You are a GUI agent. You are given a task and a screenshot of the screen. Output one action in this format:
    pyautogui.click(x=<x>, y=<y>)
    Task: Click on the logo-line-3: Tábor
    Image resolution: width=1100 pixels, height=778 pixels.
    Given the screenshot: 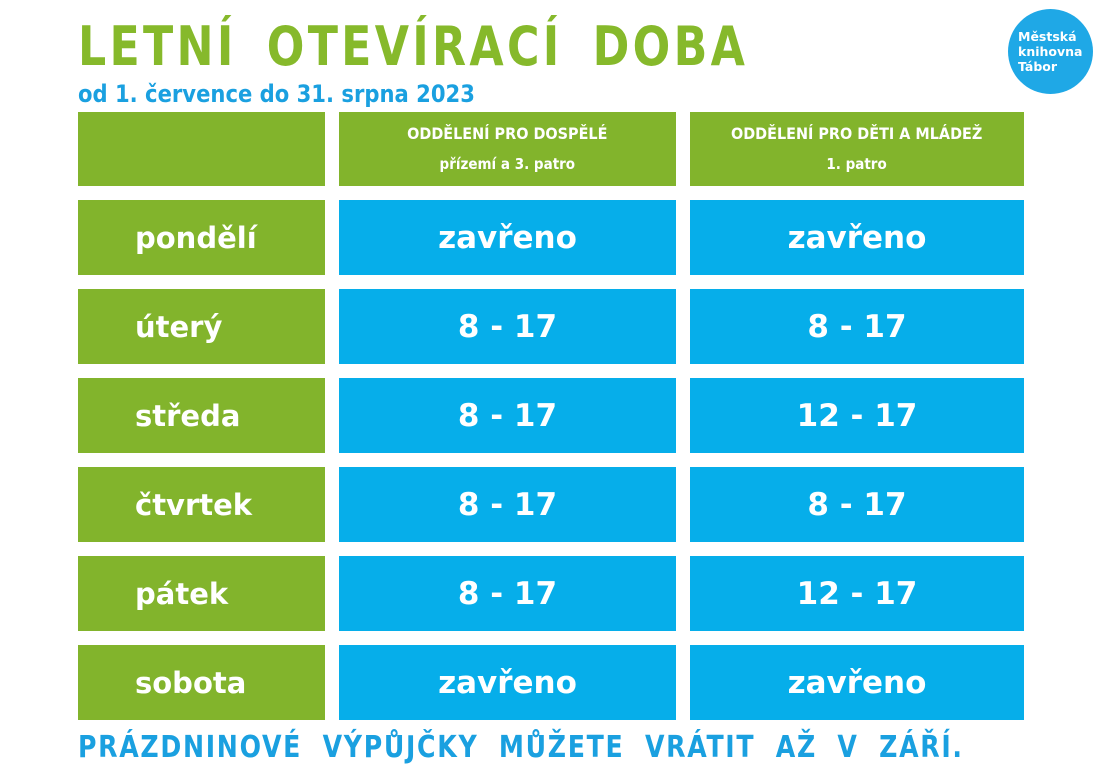 What is the action you would take?
    pyautogui.click(x=1038, y=66)
    